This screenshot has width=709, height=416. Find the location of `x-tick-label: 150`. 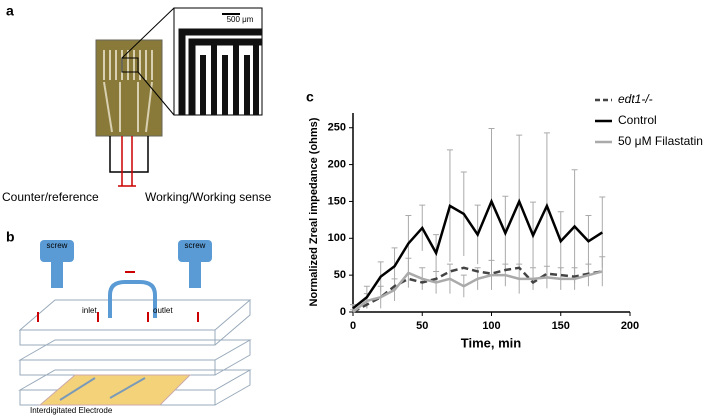

x-tick-label: 150 is located at coordinates (561, 326).